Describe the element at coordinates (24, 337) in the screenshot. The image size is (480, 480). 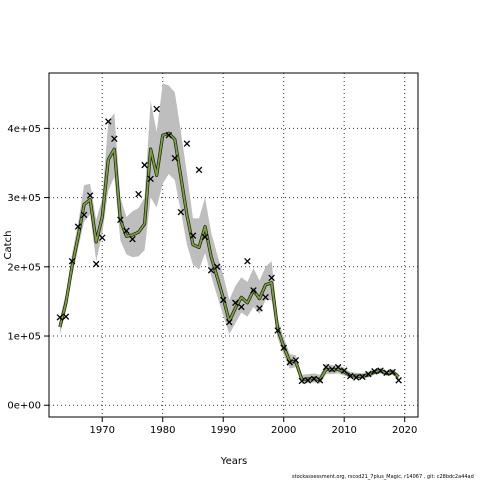
I see `y-tick-label: 1e+05` at that location.